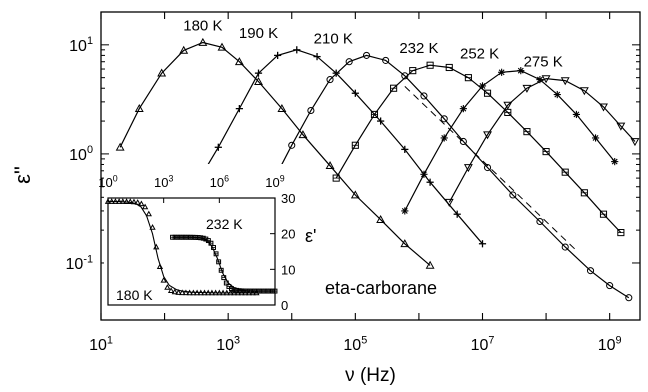 The height and width of the screenshot is (392, 648). I want to click on y-tick-label: 10⁻¹, so click(79, 263).